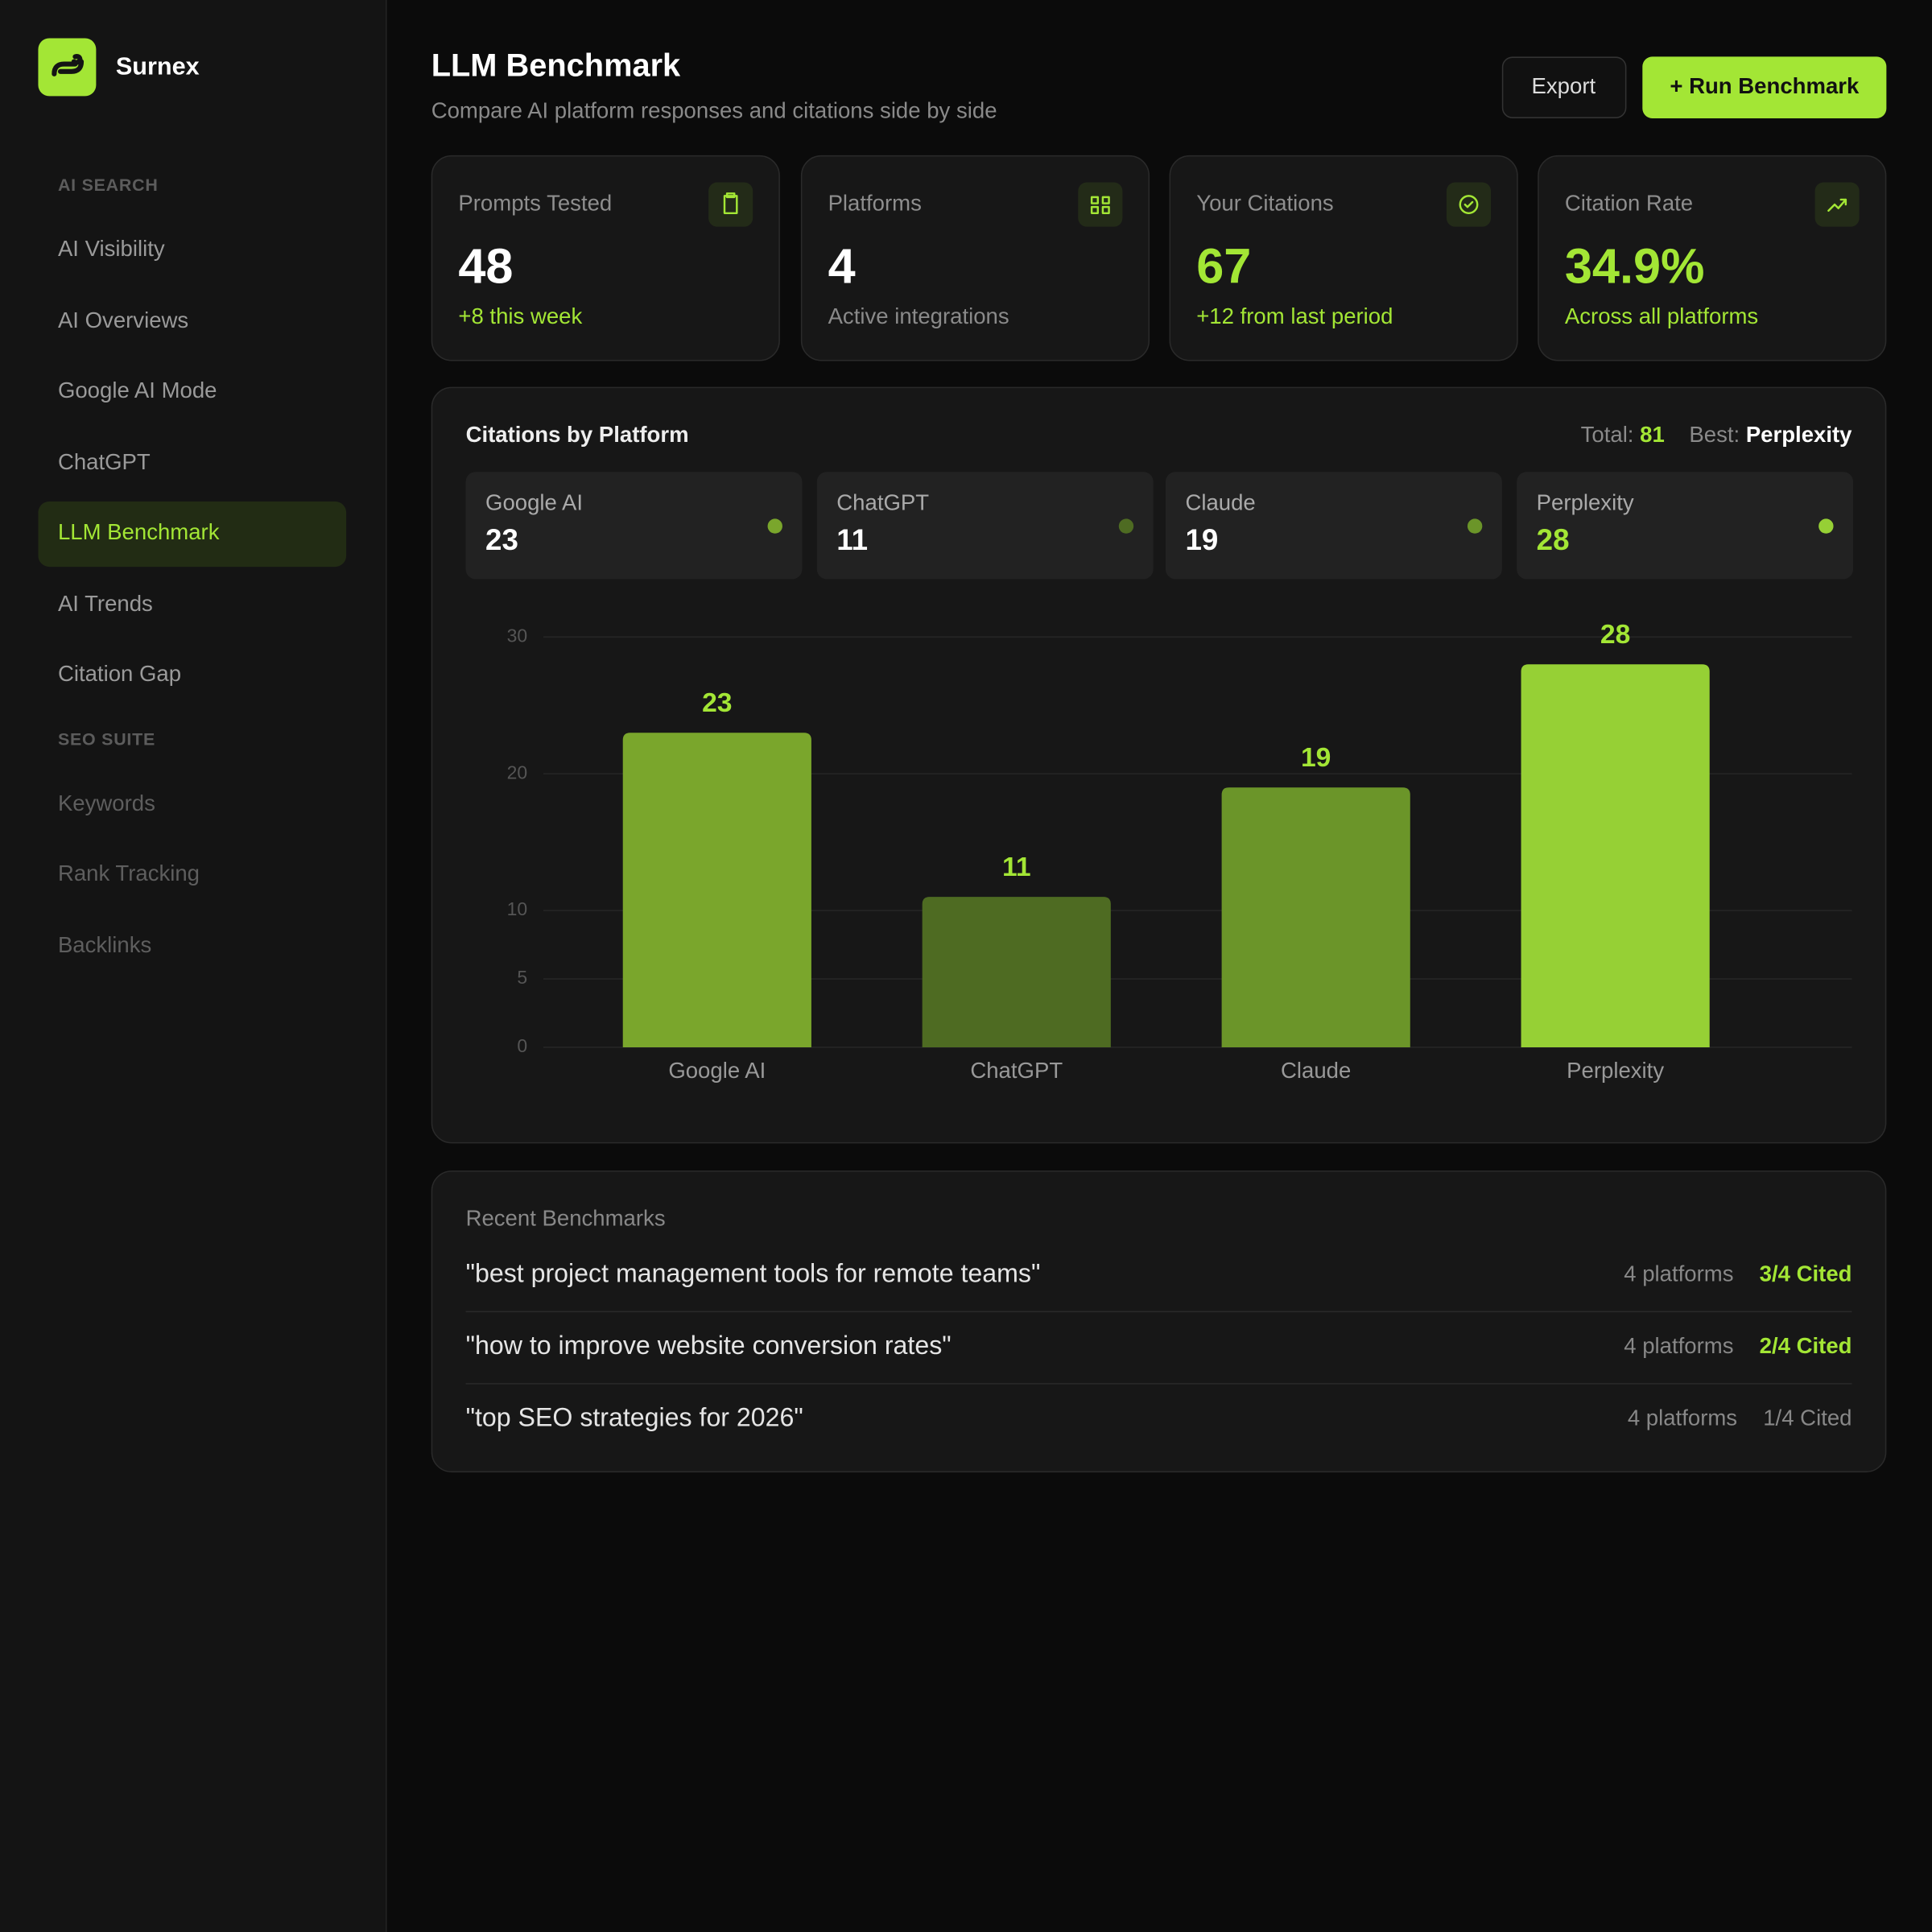  Describe the element at coordinates (106, 603) in the screenshot. I see `nav-item: AI Trends` at that location.